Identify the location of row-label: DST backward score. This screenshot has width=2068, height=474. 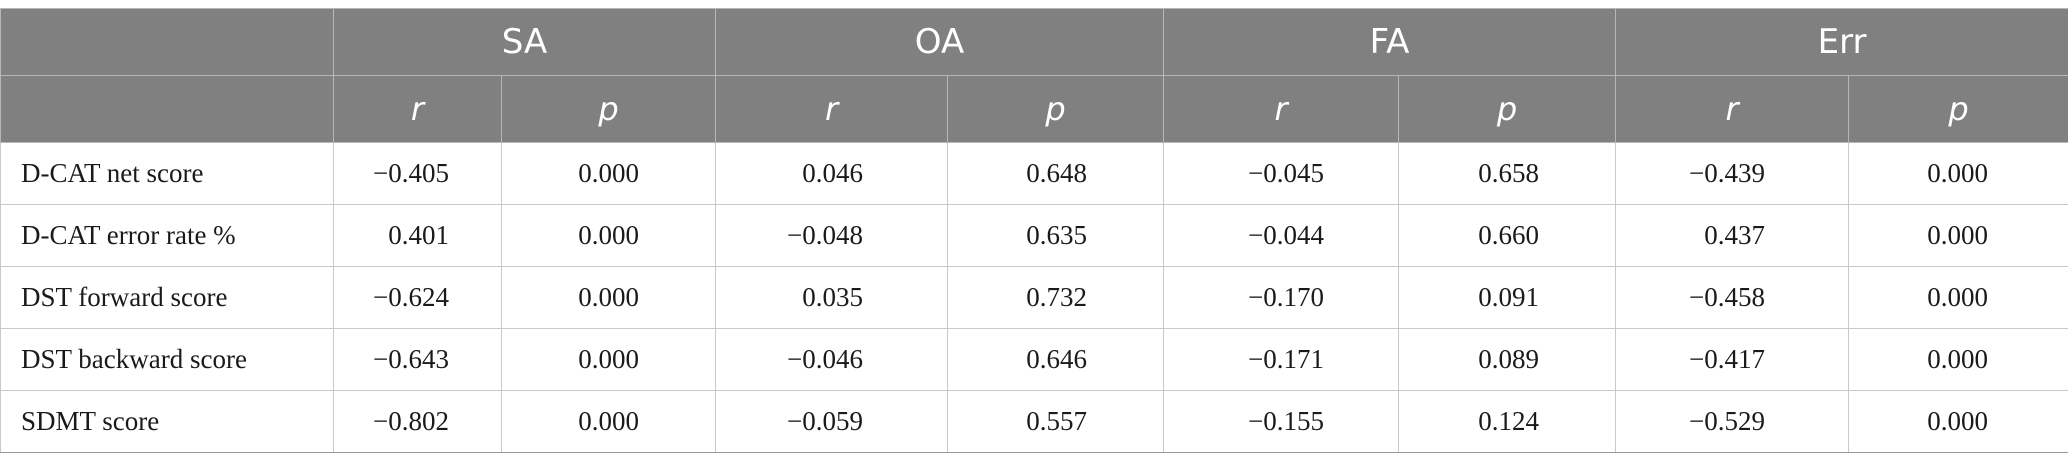
(167, 359).